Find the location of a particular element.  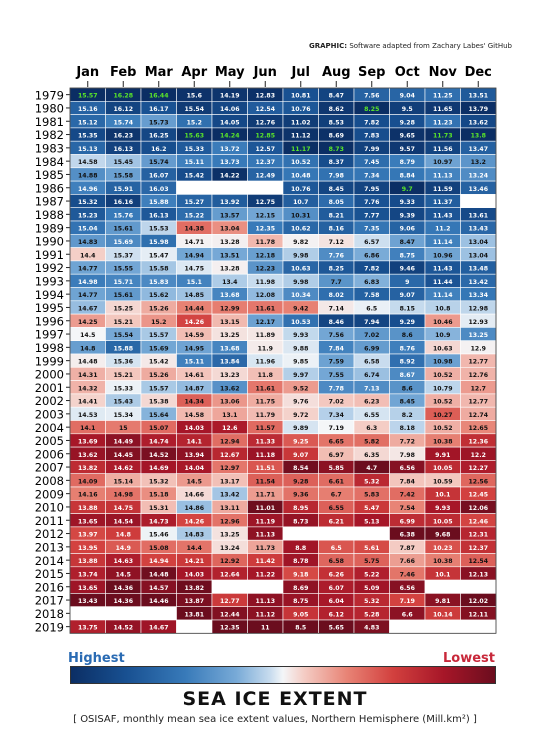

cell-value: 11.9 is located at coordinates (265, 348).